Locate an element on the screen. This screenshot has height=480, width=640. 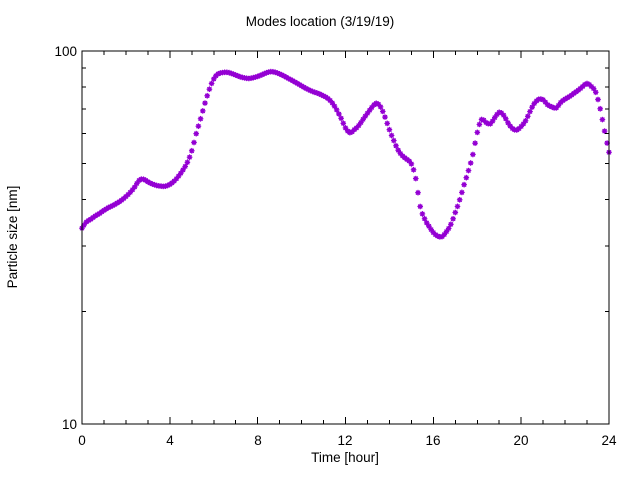
x-tick-label-24: 24 is located at coordinates (609, 440).